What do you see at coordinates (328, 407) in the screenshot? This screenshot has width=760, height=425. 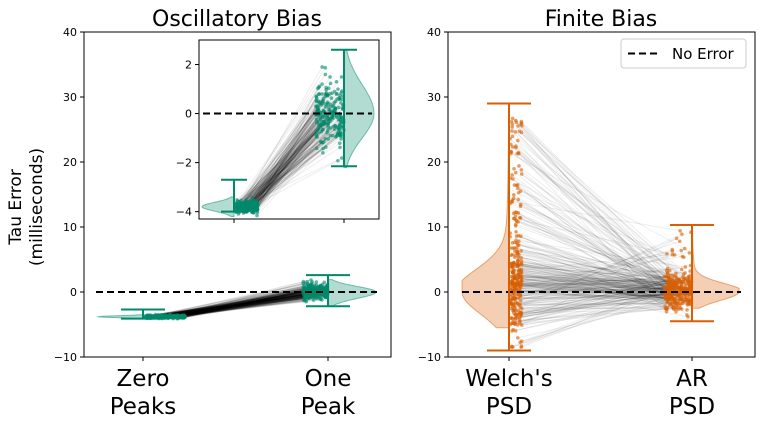 I see `x-tick-label-line2: Peak` at bounding box center [328, 407].